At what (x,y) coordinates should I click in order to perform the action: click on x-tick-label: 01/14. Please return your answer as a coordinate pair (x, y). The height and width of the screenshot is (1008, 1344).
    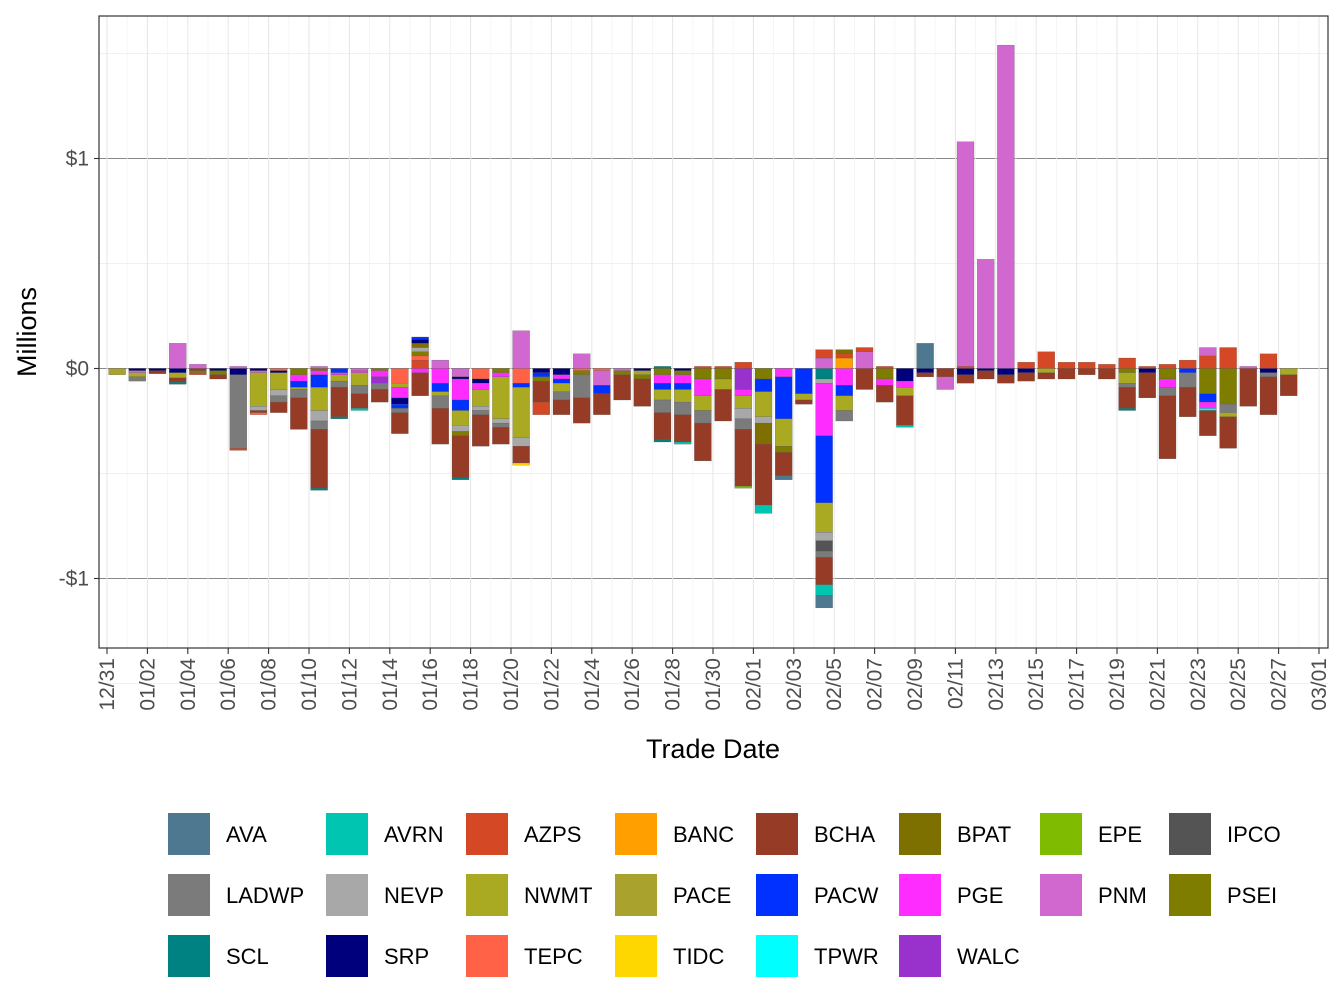
    Looking at the image, I should click on (390, 684).